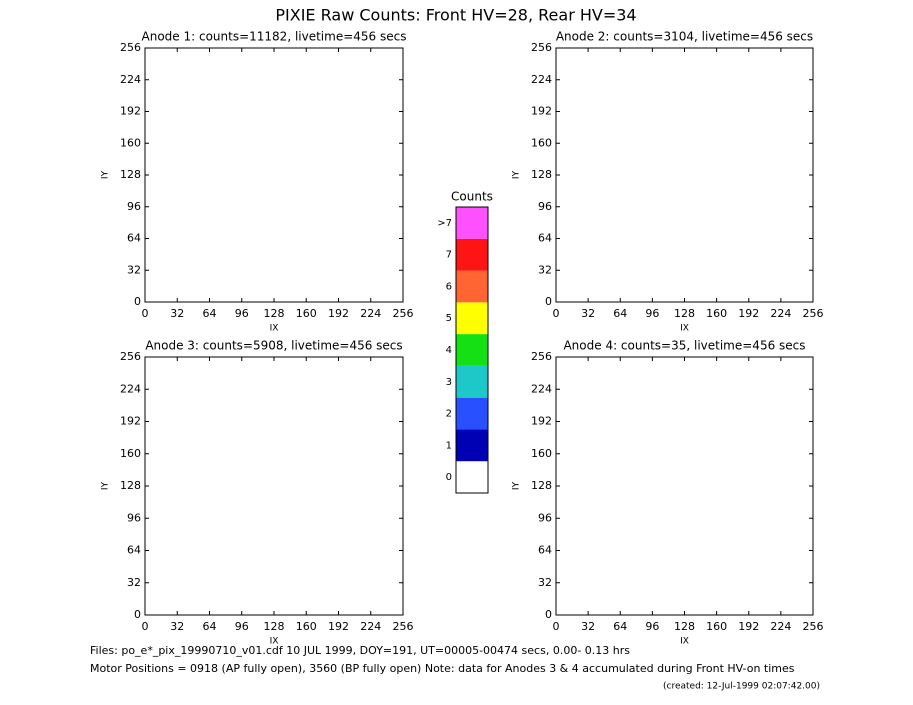 The image size is (913, 705). What do you see at coordinates (449, 350) in the screenshot?
I see `colorbar-label: 4` at bounding box center [449, 350].